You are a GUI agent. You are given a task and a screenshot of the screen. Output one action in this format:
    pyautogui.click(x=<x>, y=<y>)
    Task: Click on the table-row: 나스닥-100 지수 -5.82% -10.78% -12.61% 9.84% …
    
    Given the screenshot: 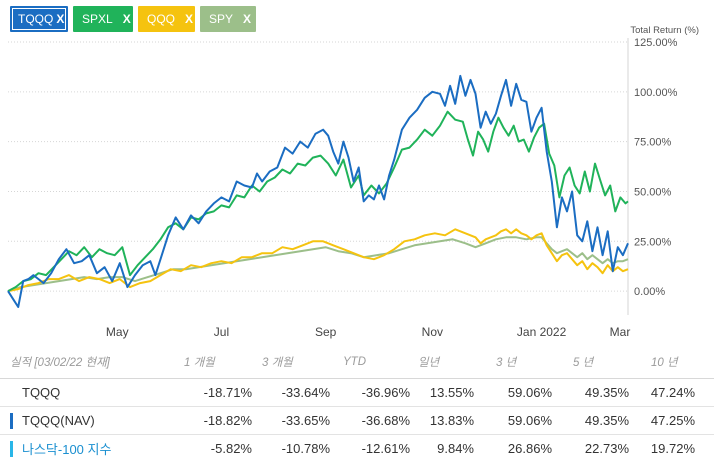 What is the action you would take?
    pyautogui.click(x=357, y=448)
    